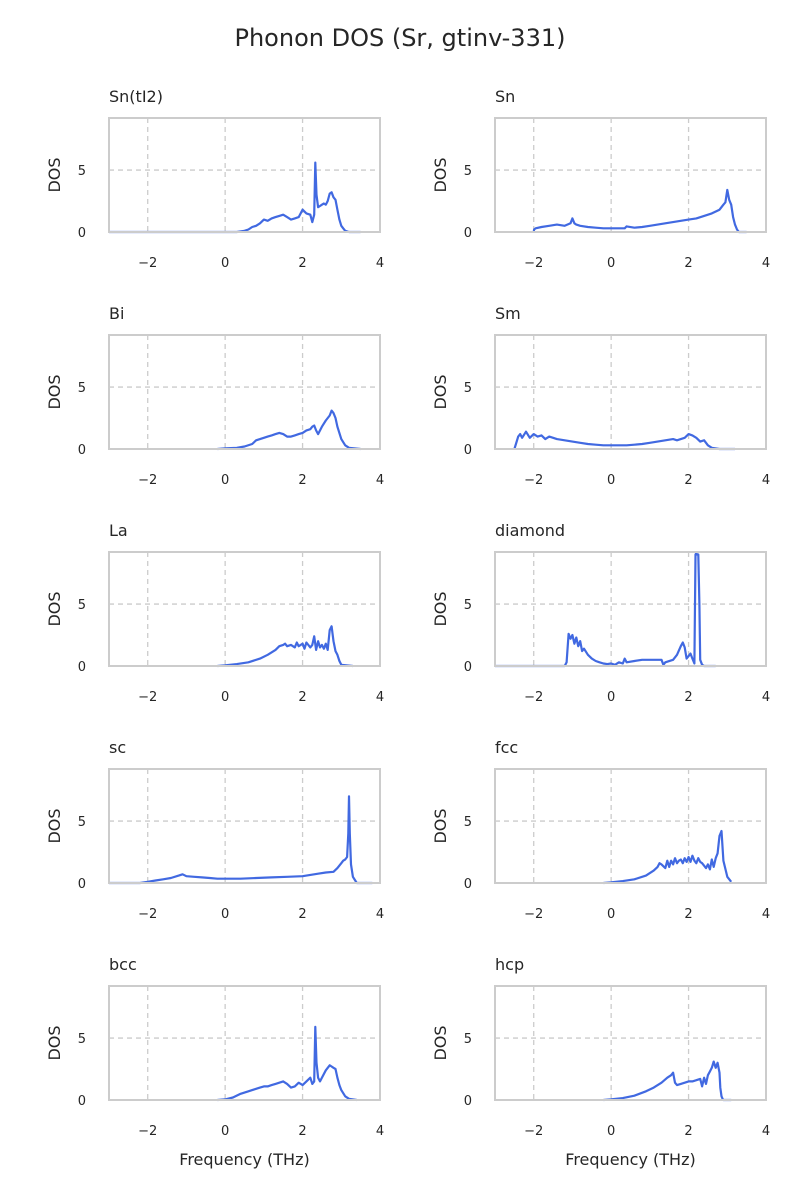 This screenshot has width=800, height=1200. I want to click on subplot: Sm −2 0 2 4 0 5 DOS, so click(600, 396).